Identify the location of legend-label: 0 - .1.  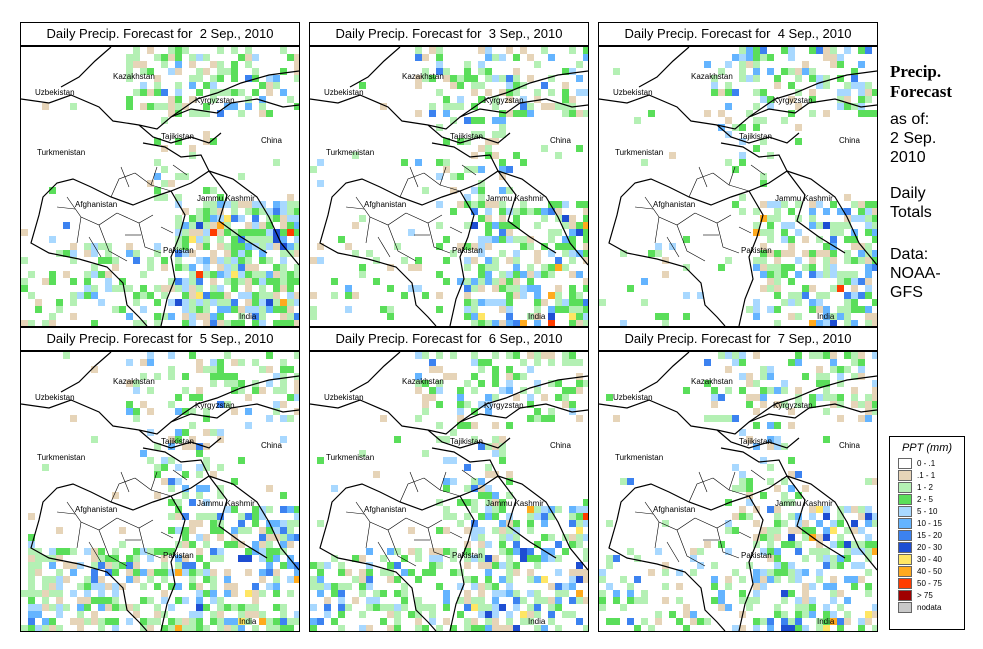
(926, 463).